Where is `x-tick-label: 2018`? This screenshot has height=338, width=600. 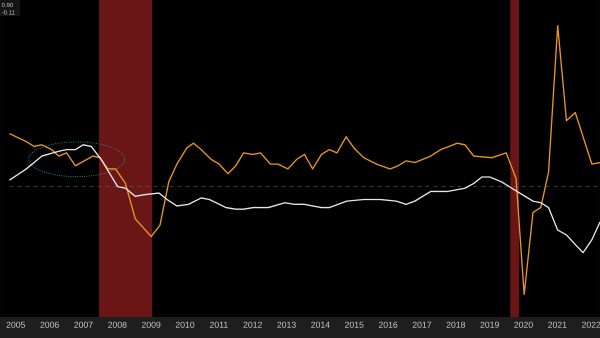 x-tick-label: 2018 is located at coordinates (456, 325).